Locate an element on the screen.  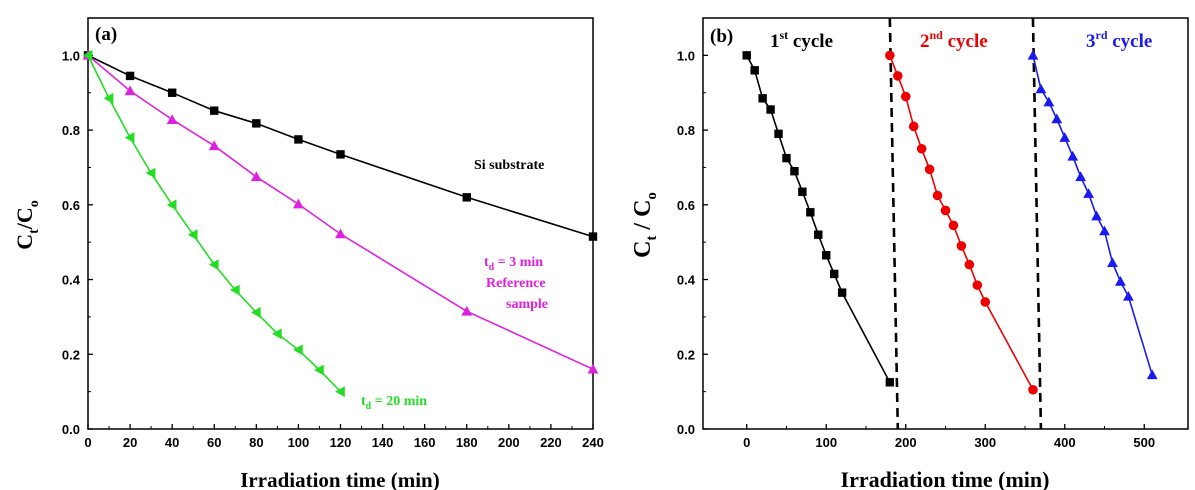
annotation-td-20min-sub: d is located at coordinates (369, 406).